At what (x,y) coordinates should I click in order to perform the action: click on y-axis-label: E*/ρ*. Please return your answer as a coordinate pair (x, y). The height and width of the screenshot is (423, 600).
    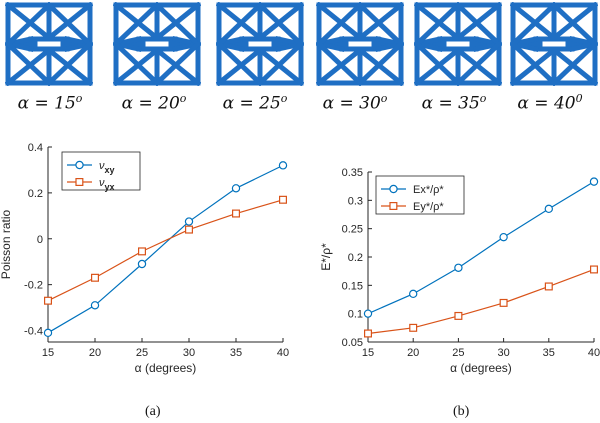
    Looking at the image, I should click on (326, 257).